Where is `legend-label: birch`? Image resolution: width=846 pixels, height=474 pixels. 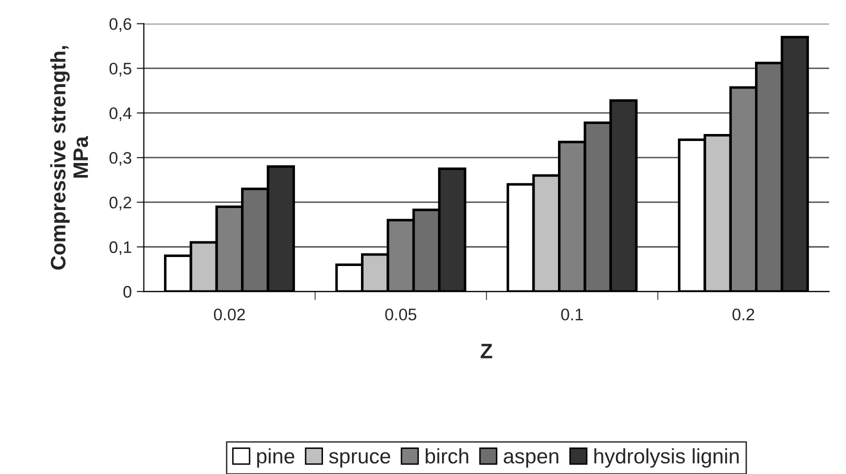
legend-label: birch is located at coordinates (447, 456).